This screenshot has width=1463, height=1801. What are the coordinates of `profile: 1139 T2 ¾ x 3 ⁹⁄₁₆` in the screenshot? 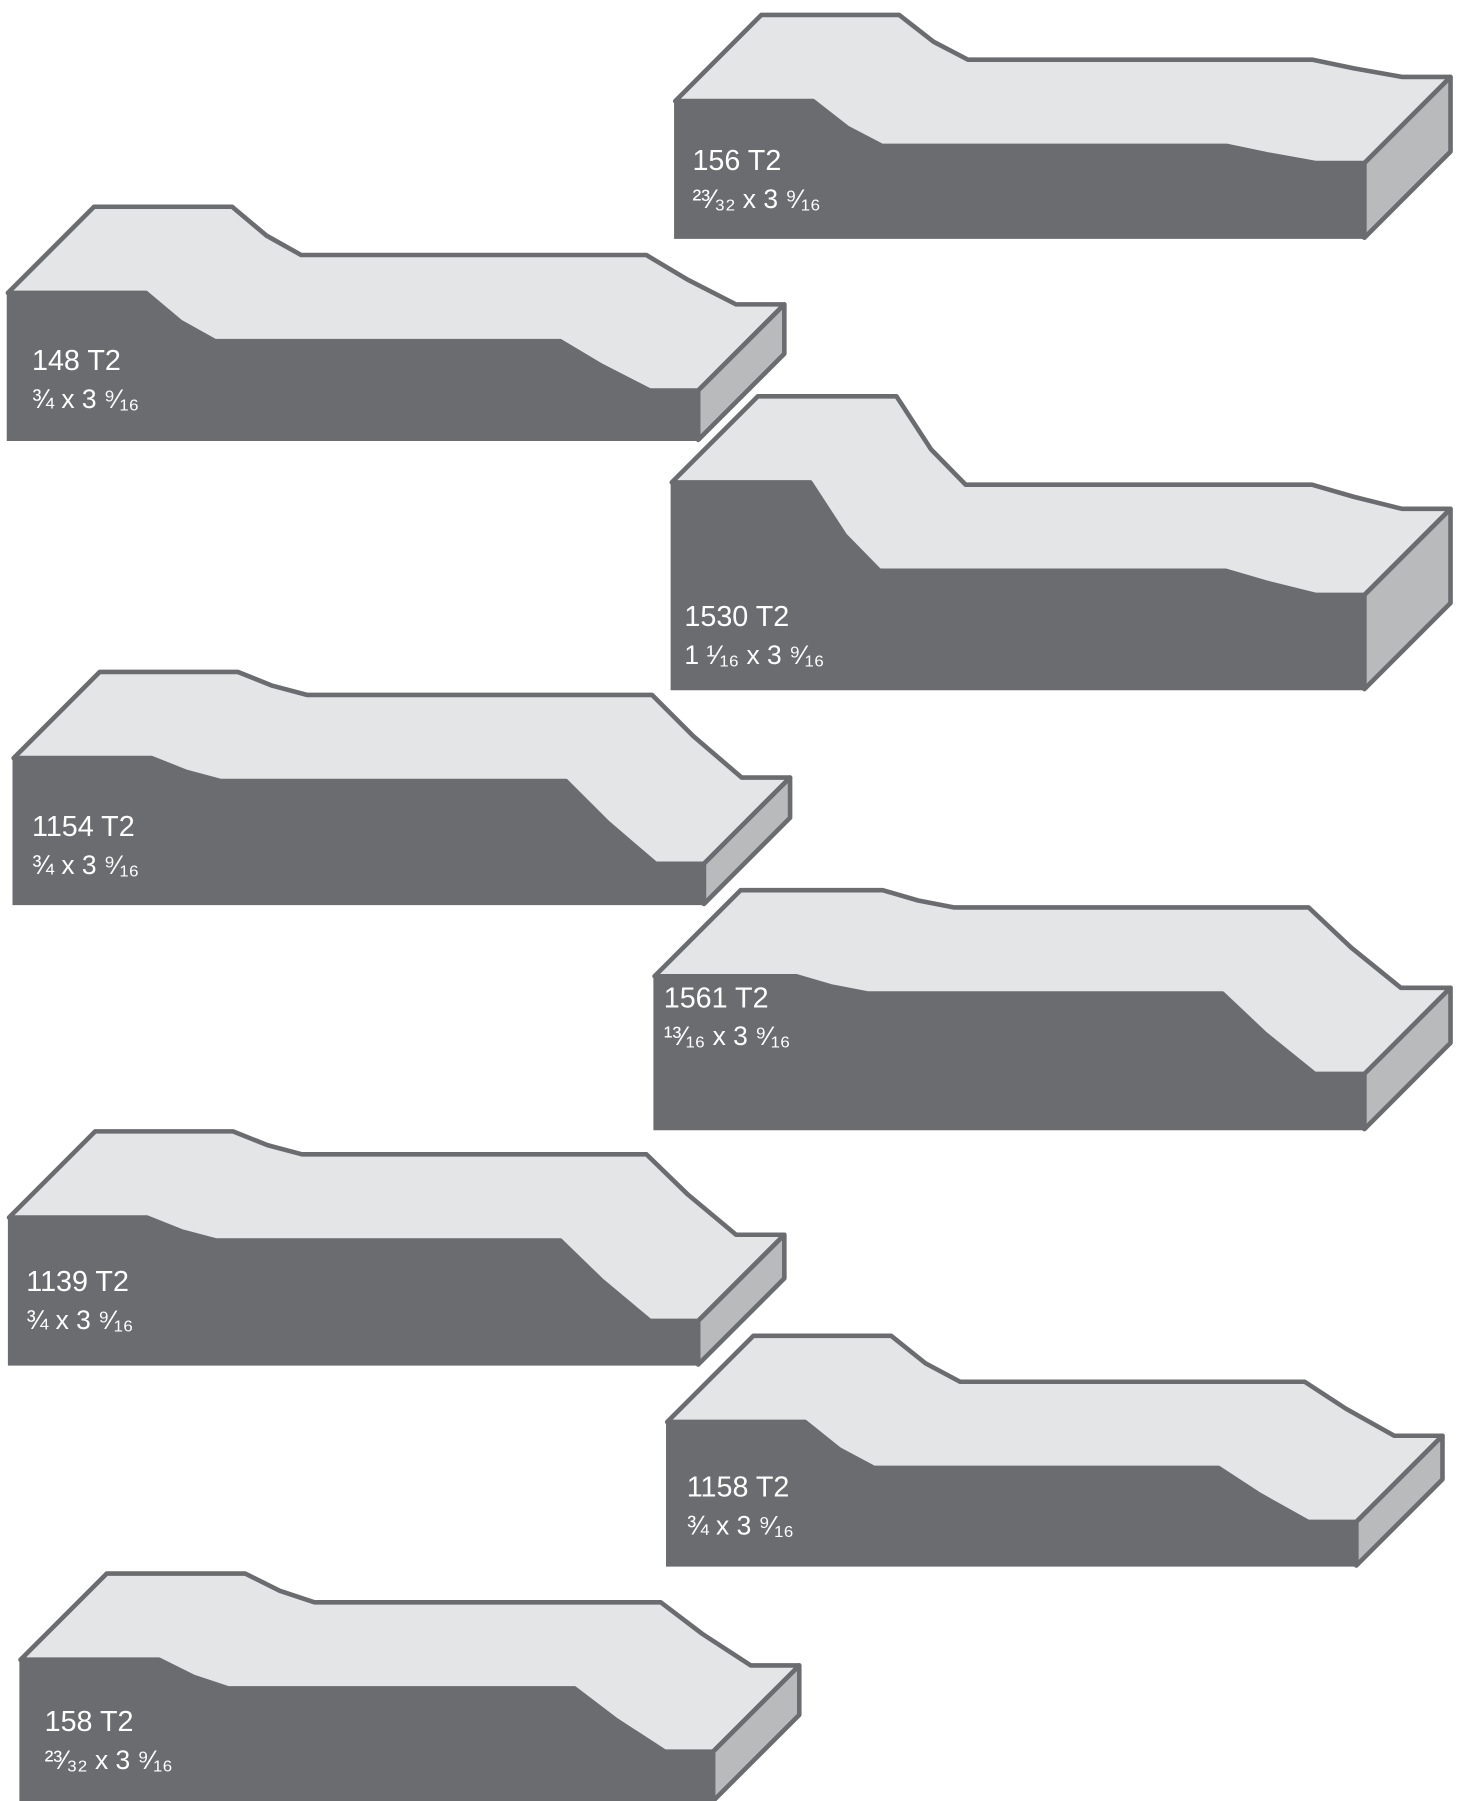 It's located at (396, 1248).